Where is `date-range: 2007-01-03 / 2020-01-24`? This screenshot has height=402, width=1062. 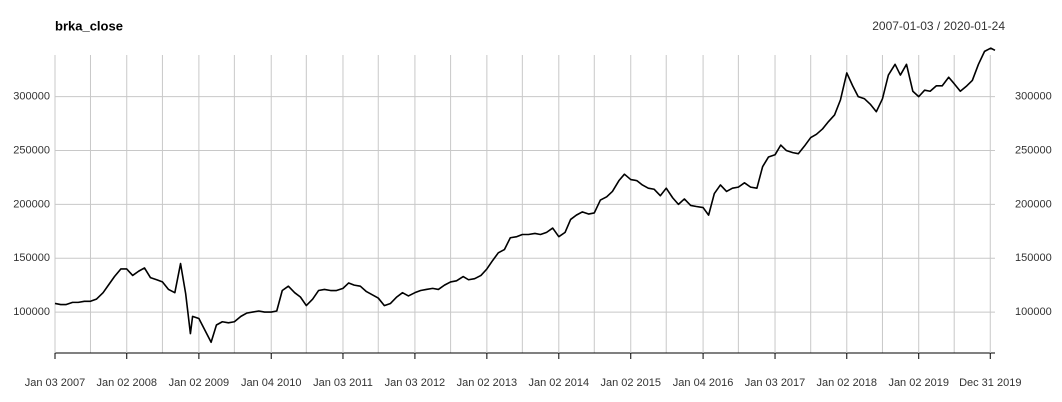
date-range: 2007-01-03 / 2020-01-24 is located at coordinates (938, 26).